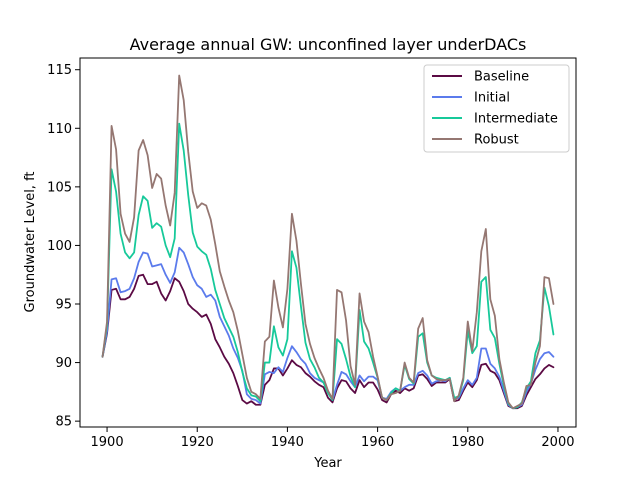 This screenshot has height=480, width=640. I want to click on x-tick-label: 1920, so click(197, 442).